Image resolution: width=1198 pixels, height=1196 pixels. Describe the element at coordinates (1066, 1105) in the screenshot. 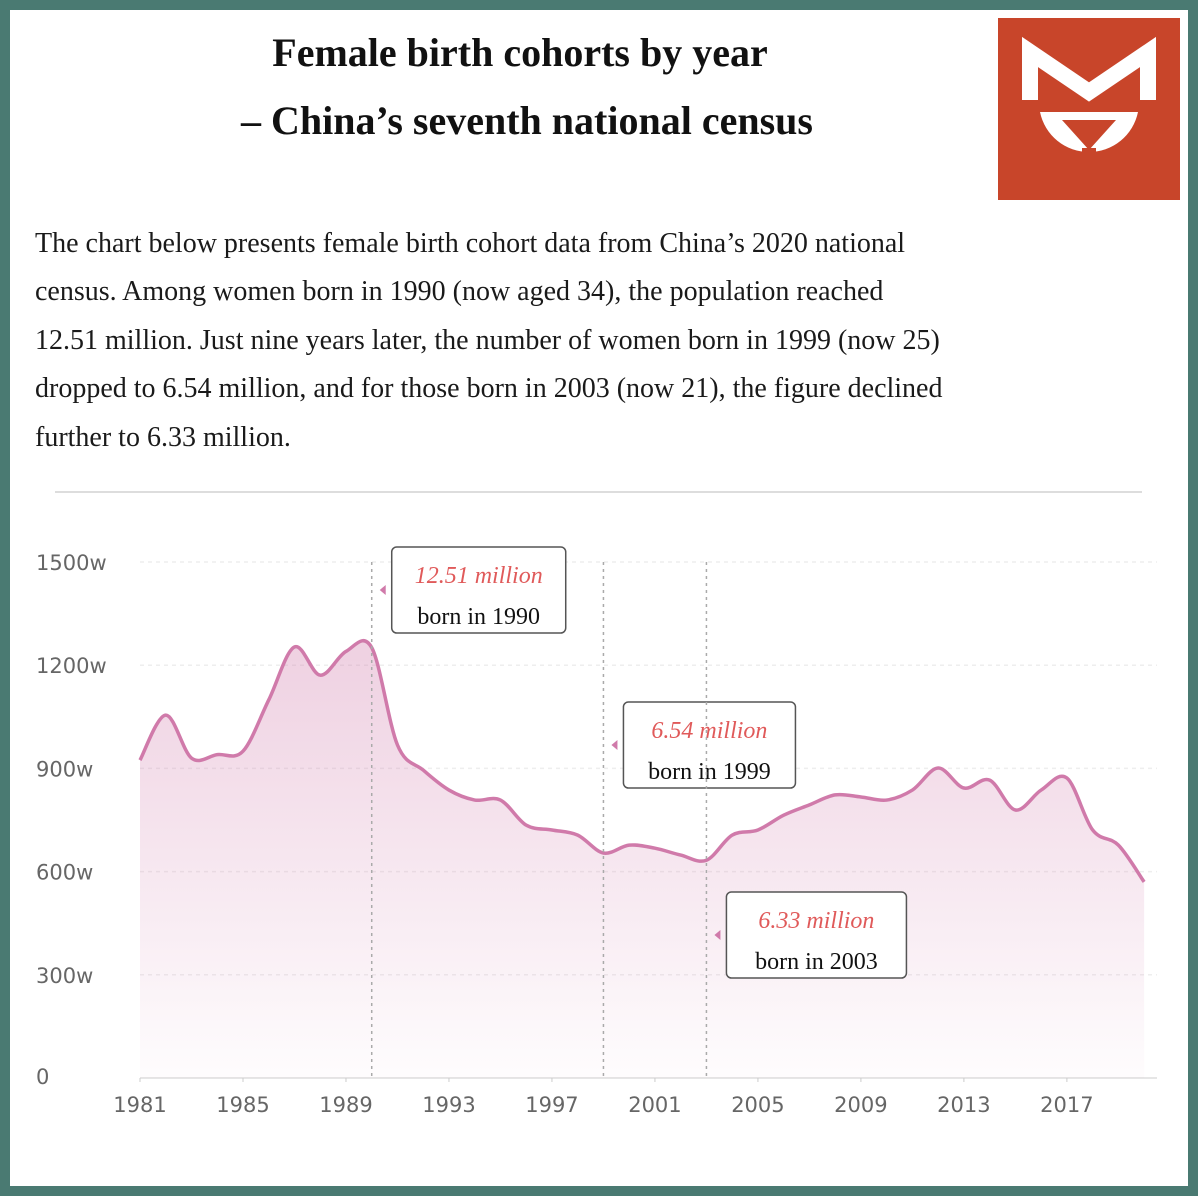

I see `x-tick-label: 2017` at that location.